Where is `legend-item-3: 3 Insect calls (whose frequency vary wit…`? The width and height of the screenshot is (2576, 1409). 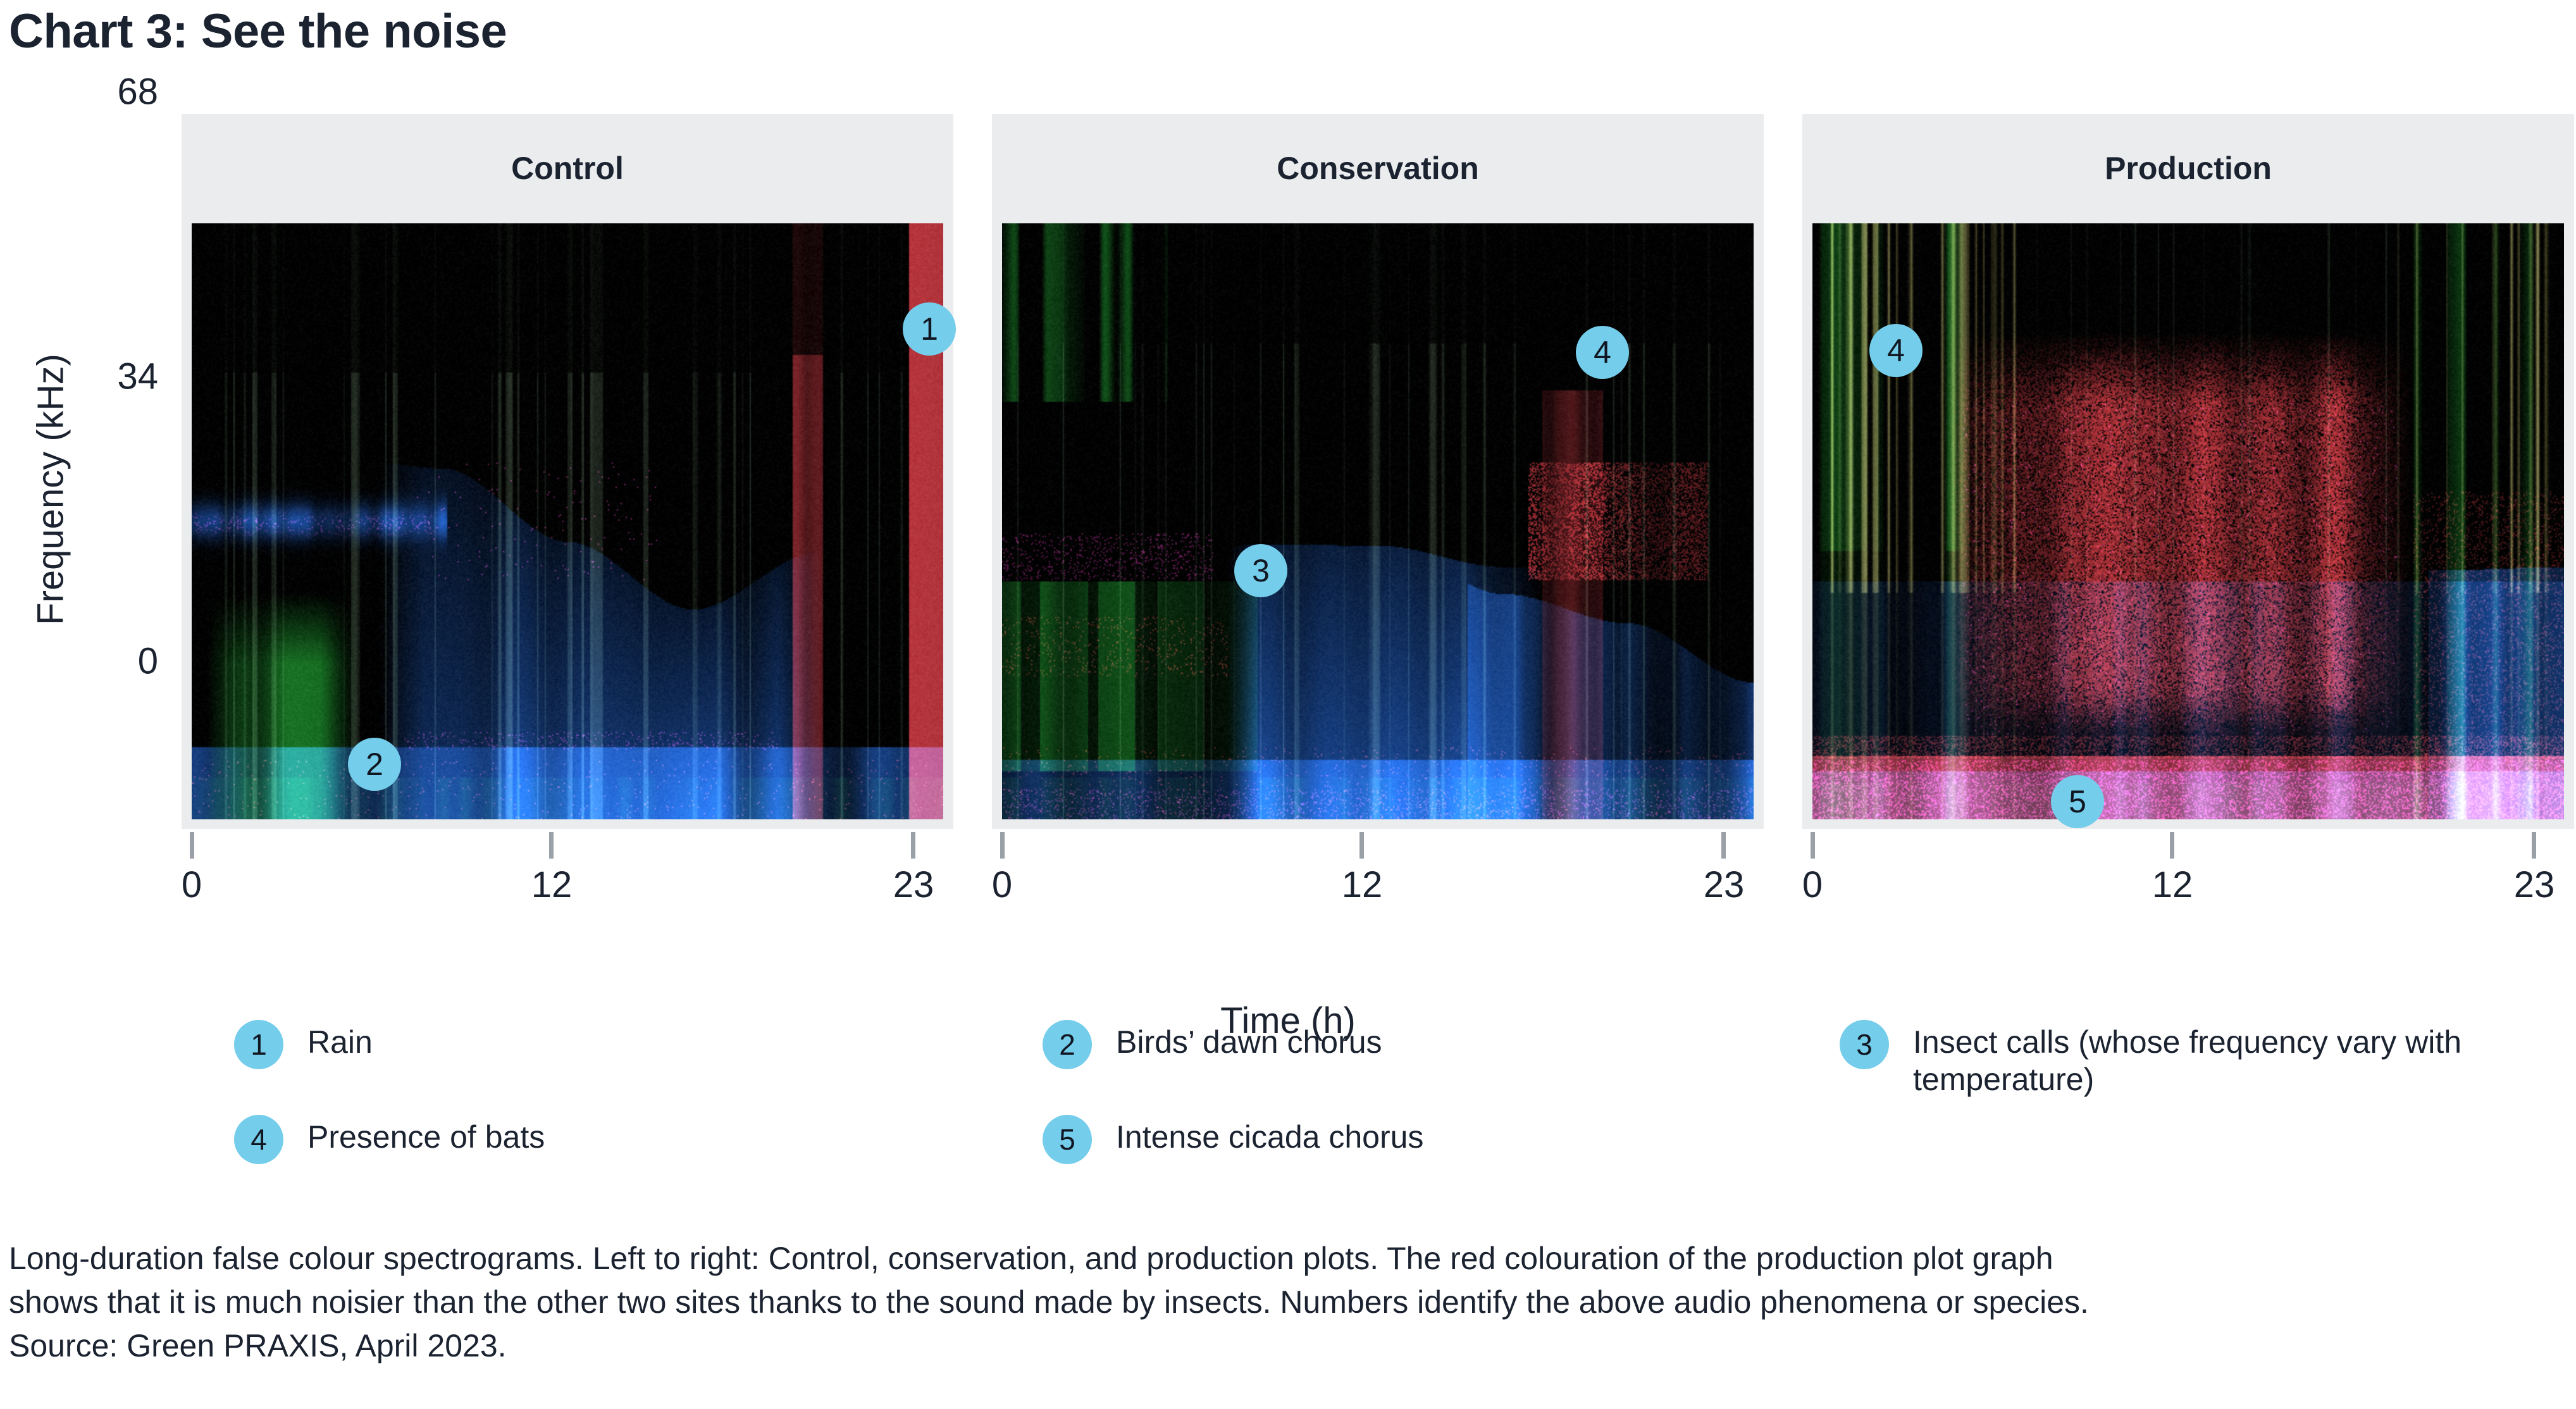
legend-item-3: 3 Insect calls (whose frequency vary wit… is located at coordinates (2196, 1059).